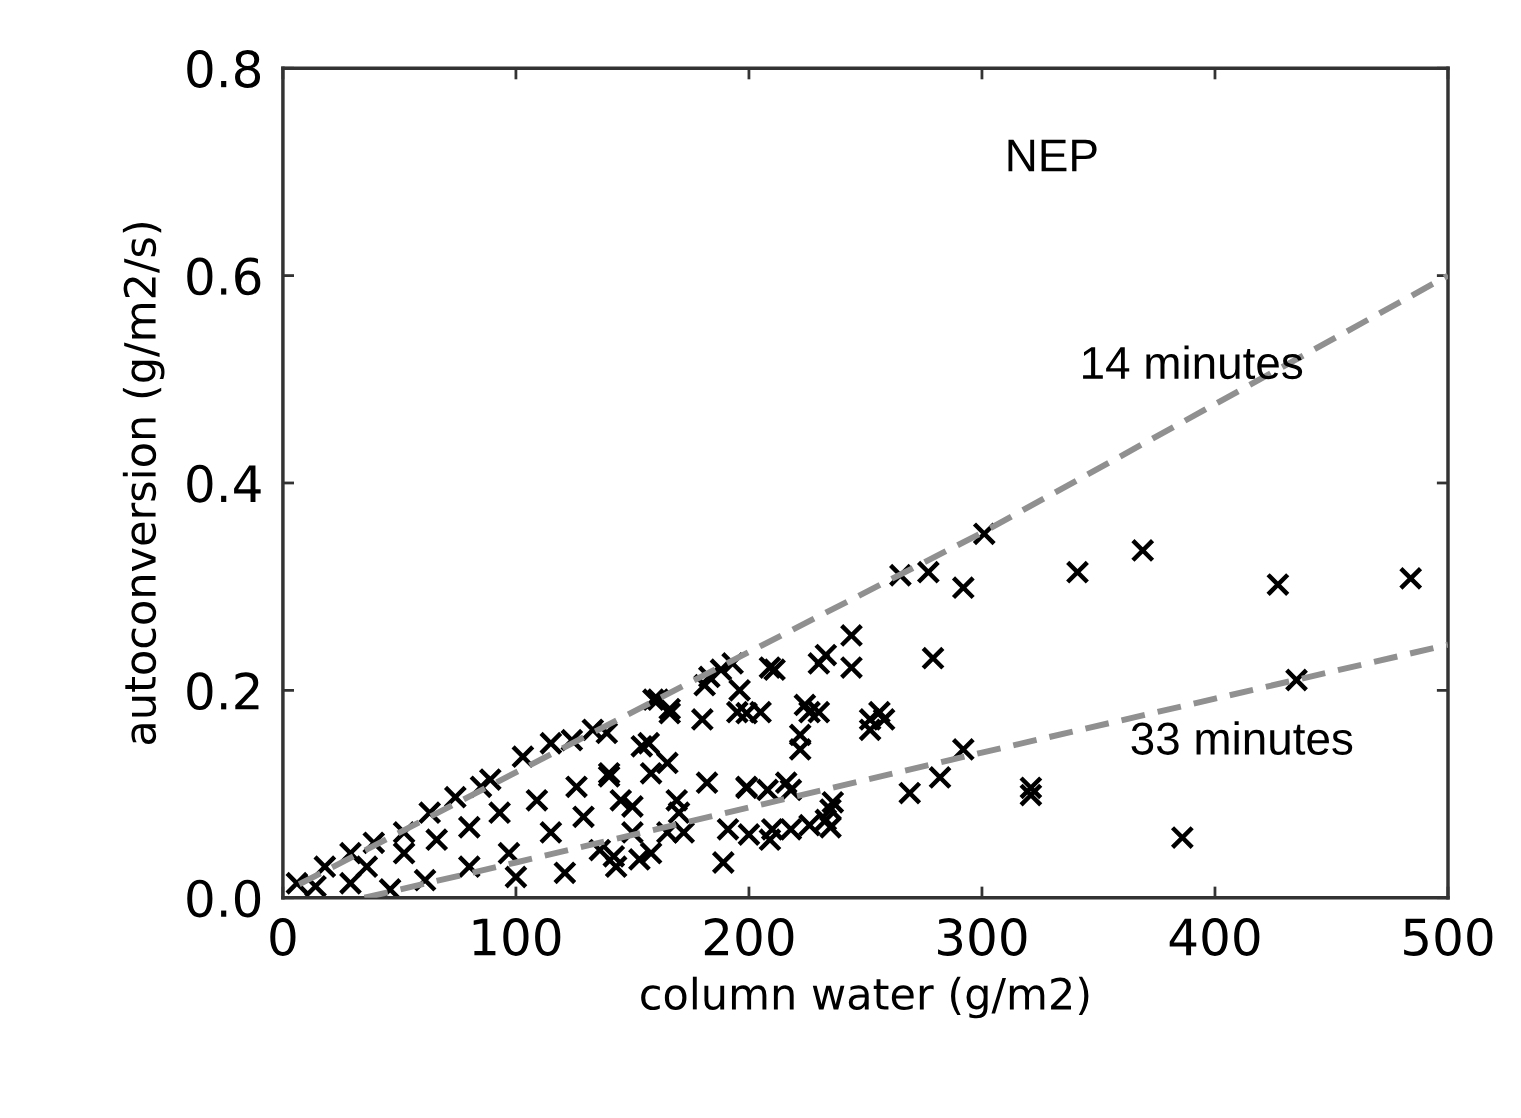  What do you see at coordinates (1448, 937) in the screenshot?
I see `x-tick-label: 500` at bounding box center [1448, 937].